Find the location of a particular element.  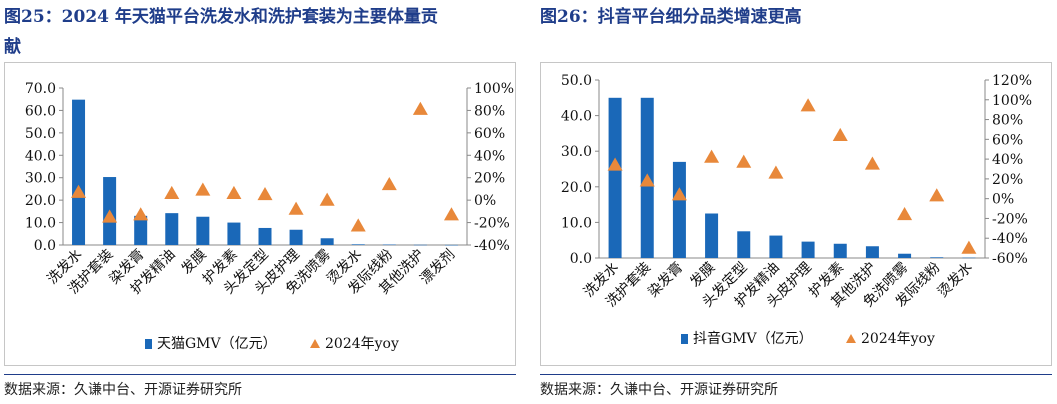

x-tick-label: 烫发水 is located at coordinates (955, 280).